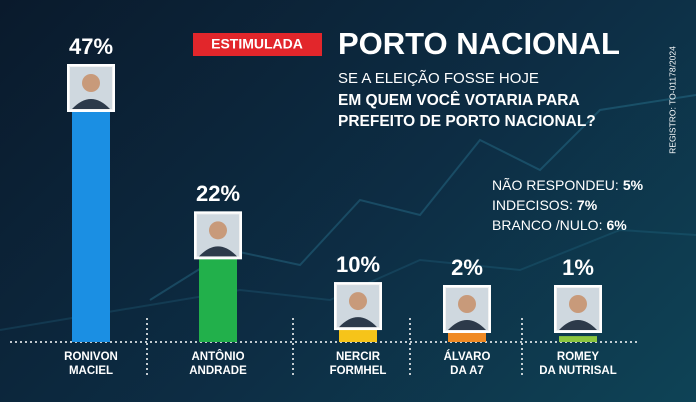 This screenshot has width=696, height=402. What do you see at coordinates (547, 225) in the screenshot?
I see `other-label: BRANCO /NULO:` at bounding box center [547, 225].